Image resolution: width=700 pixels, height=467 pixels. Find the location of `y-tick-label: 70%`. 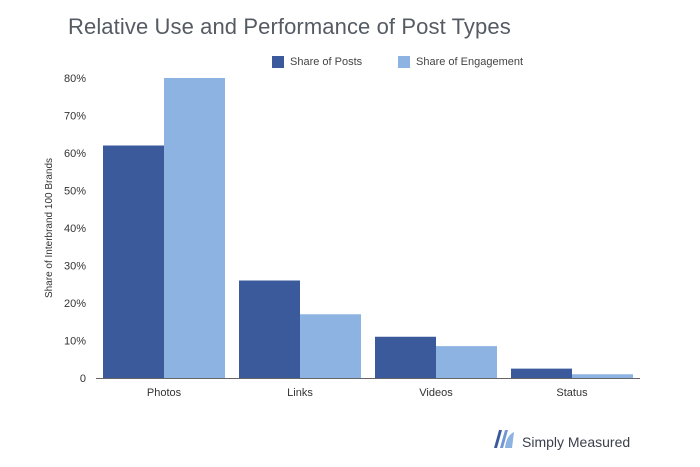

y-tick-label: 70% is located at coordinates (75, 117).